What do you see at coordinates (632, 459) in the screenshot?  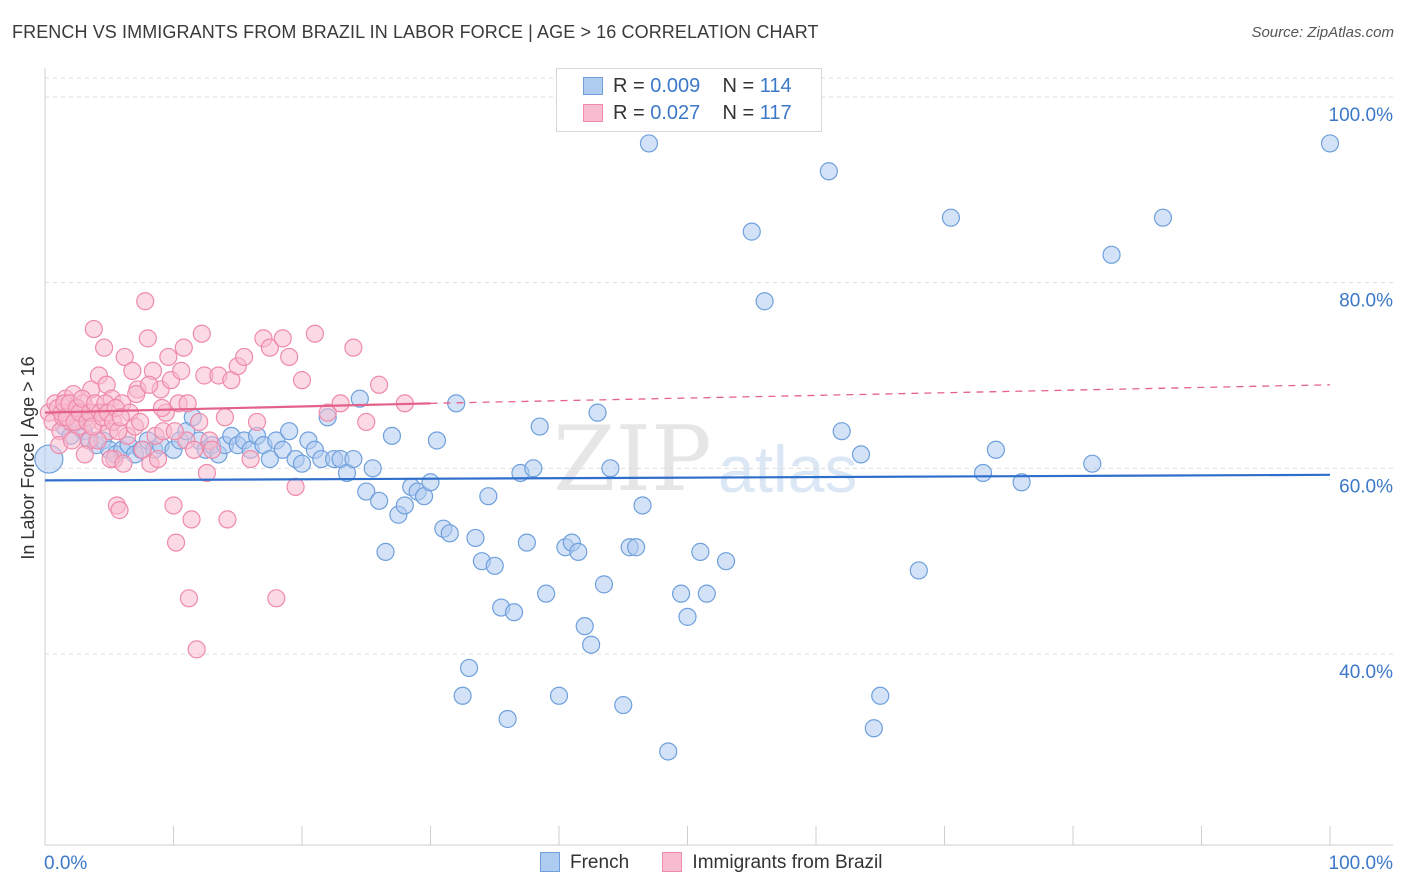 I see `watermark-zip: ZIP` at bounding box center [632, 459].